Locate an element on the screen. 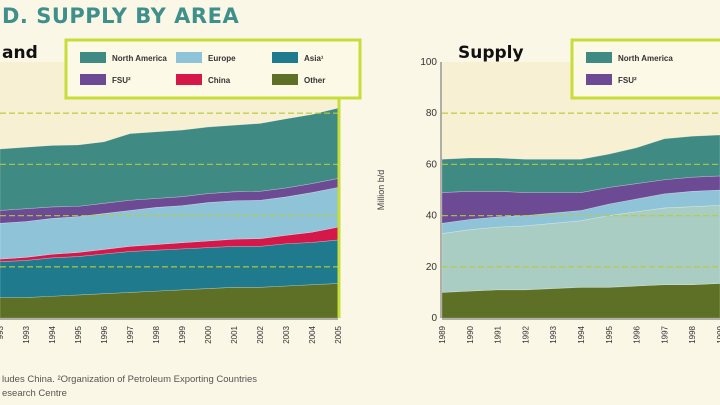 This screenshot has height=405, width=720. legend-label-china: China is located at coordinates (219, 80).